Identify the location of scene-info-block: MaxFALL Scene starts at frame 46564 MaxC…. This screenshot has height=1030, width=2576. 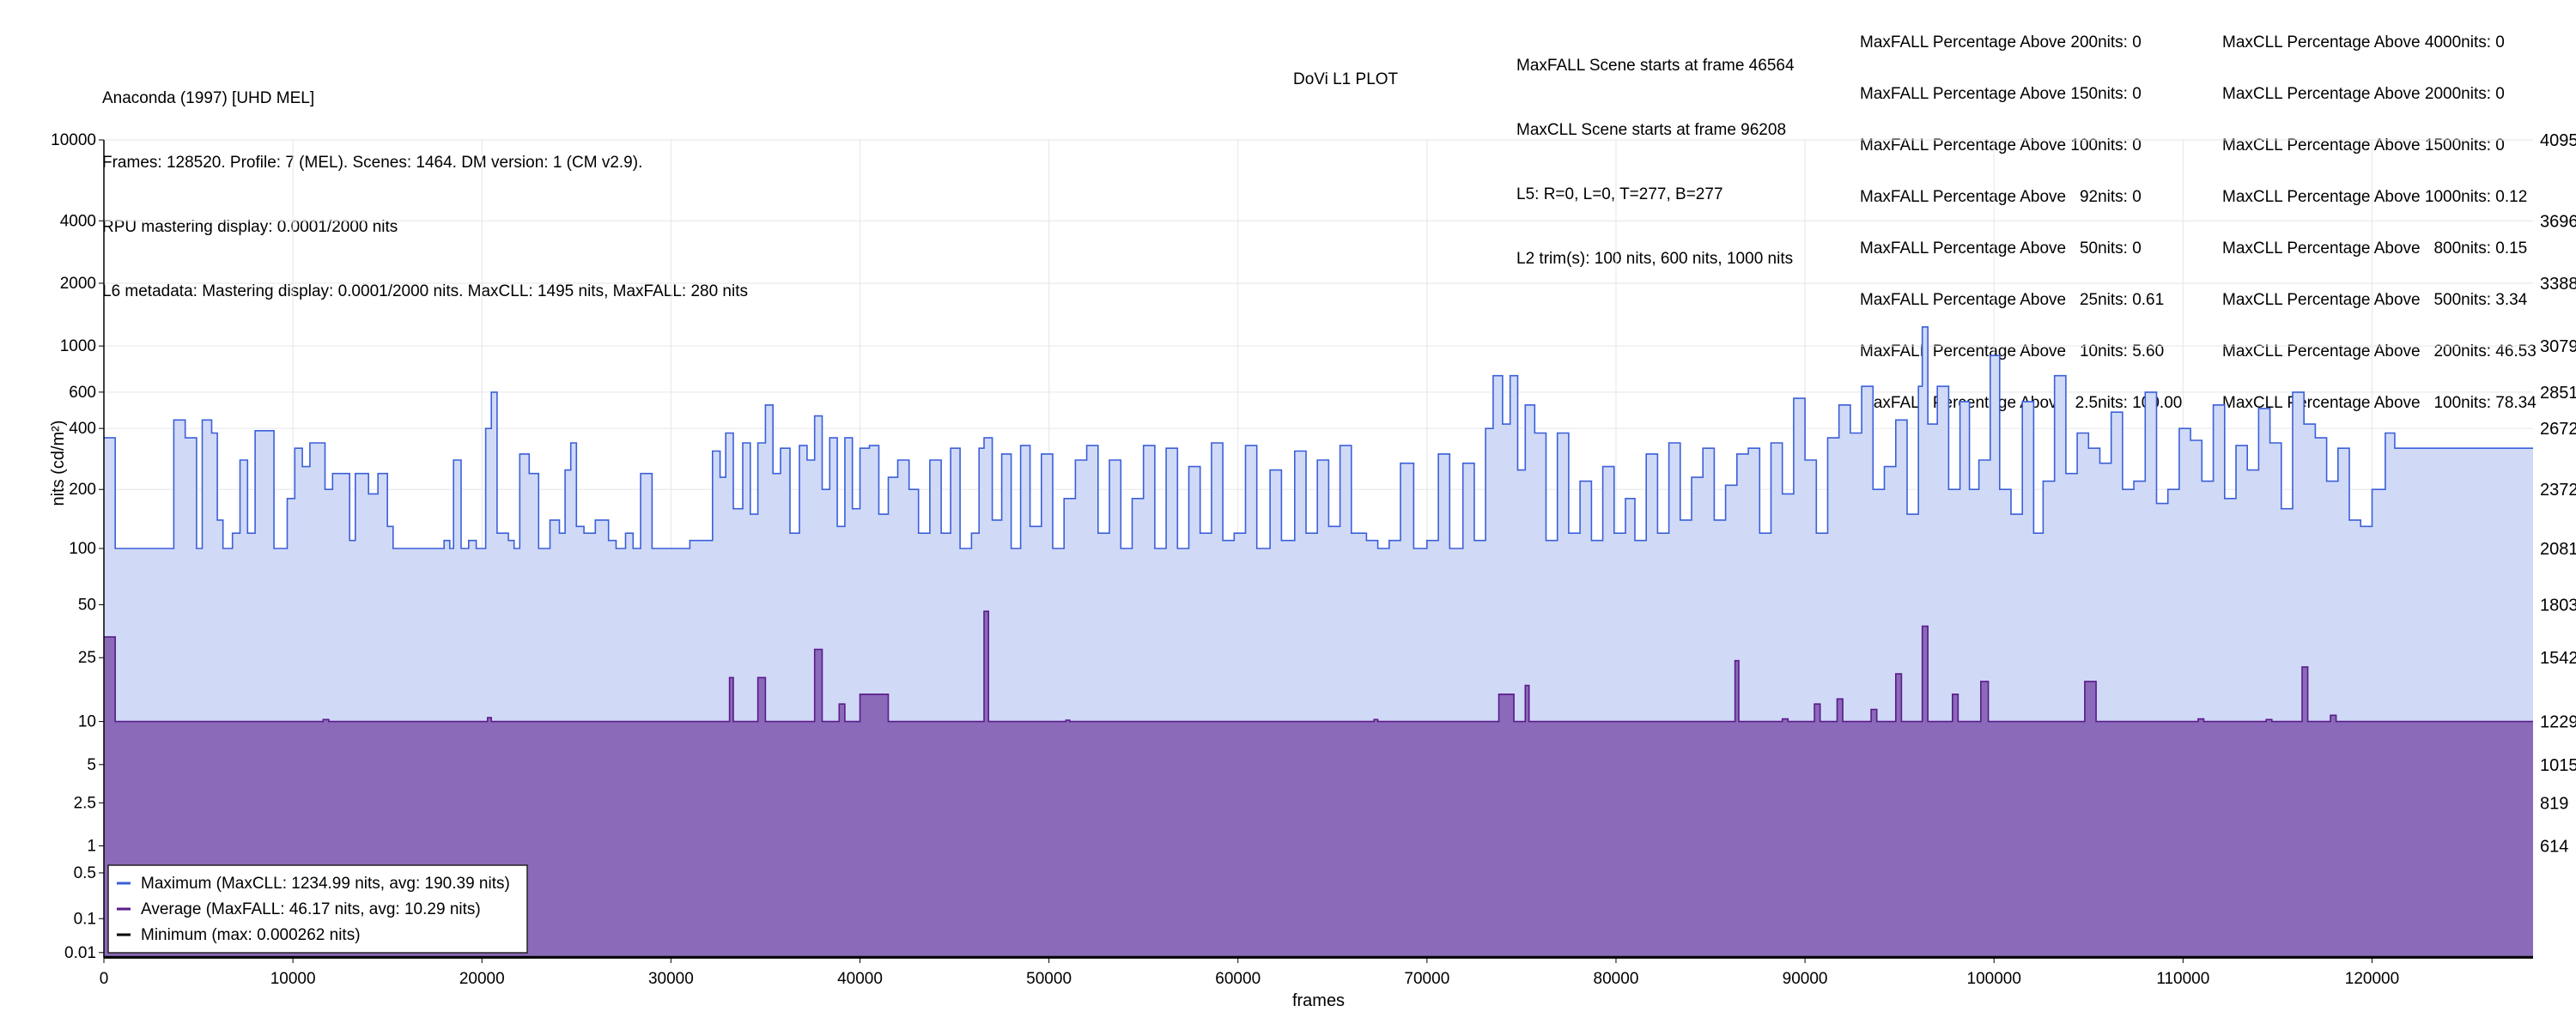
(1656, 151).